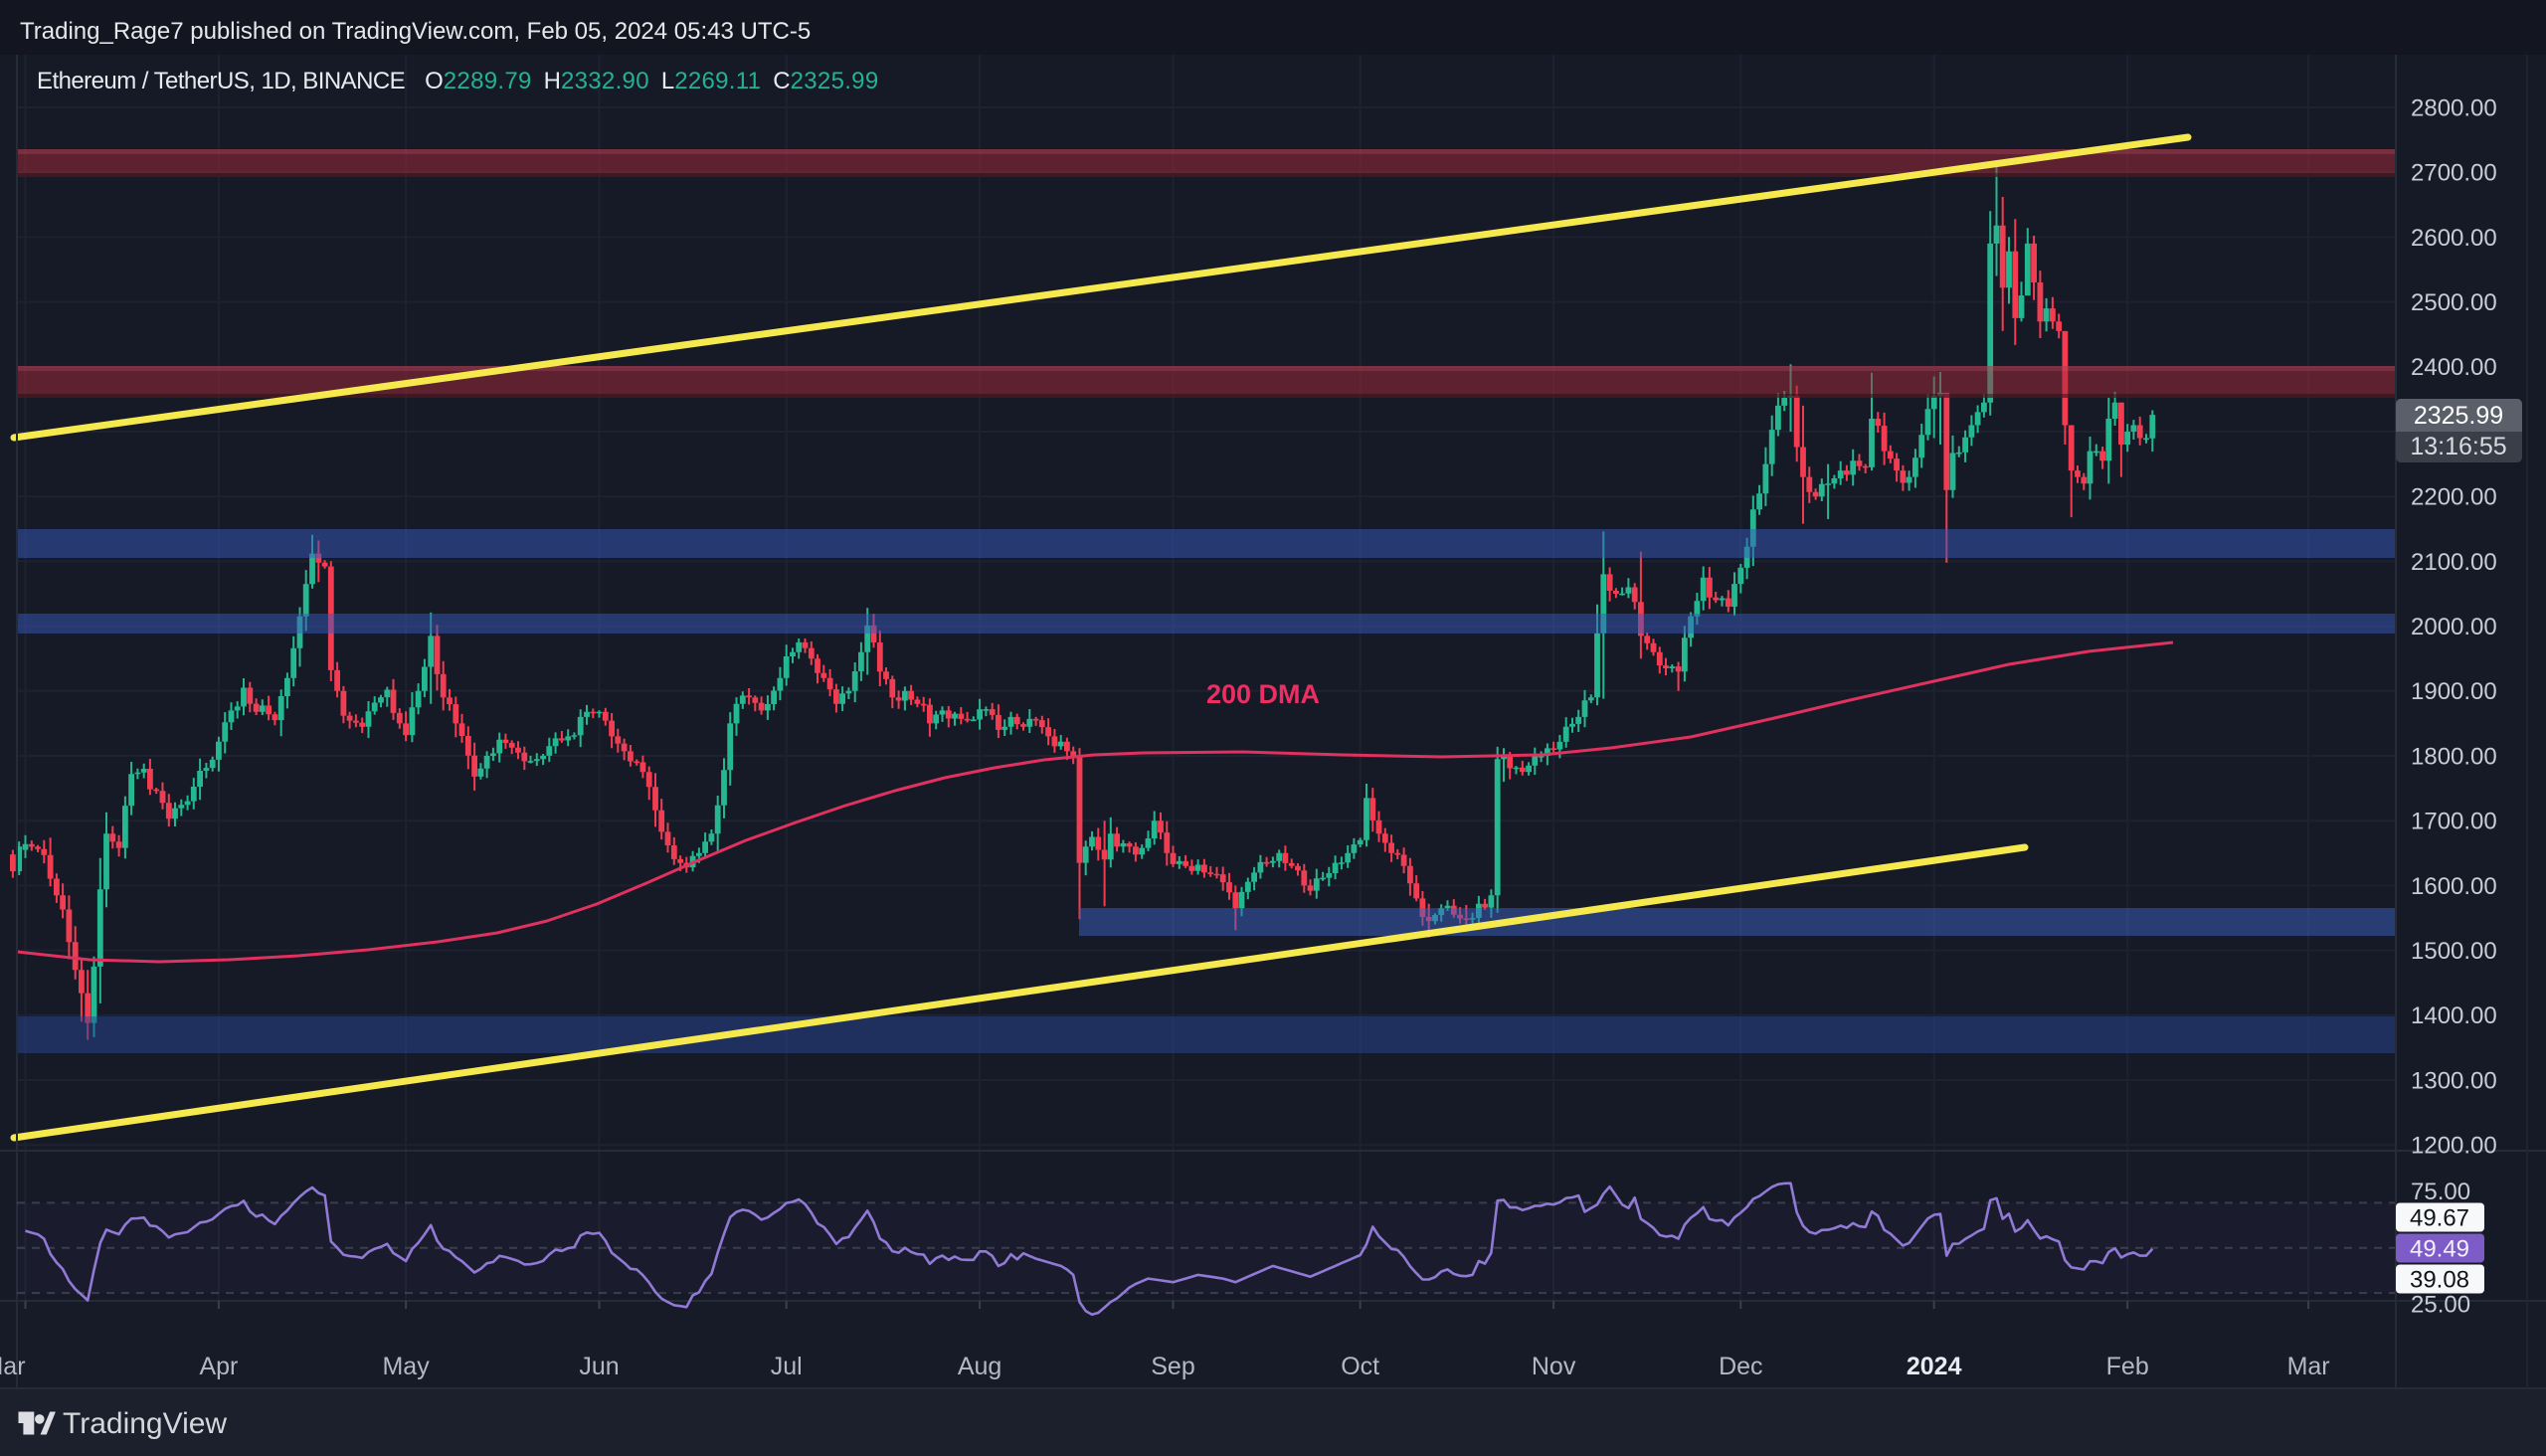  What do you see at coordinates (2439, 1280) in the screenshot?
I see `svg-text: 39.08` at bounding box center [2439, 1280].